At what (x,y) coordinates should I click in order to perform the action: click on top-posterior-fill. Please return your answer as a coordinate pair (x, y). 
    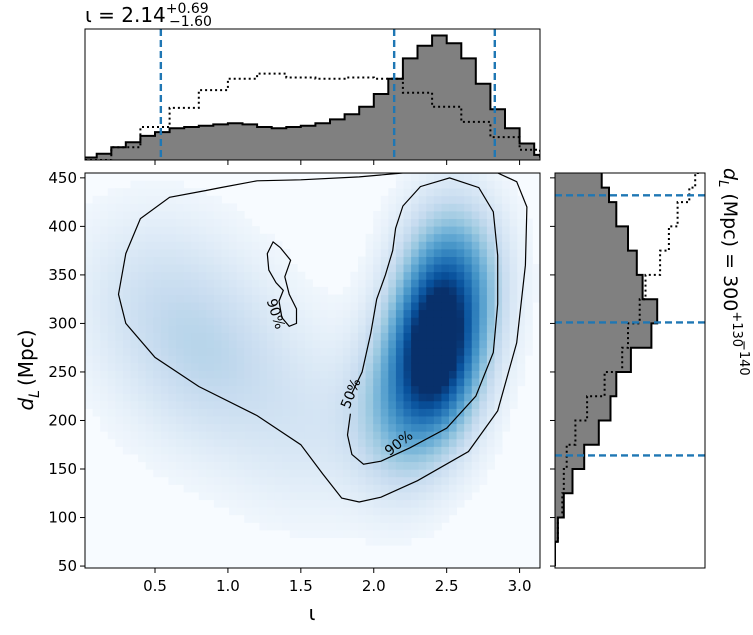
    Looking at the image, I should click on (312, 97).